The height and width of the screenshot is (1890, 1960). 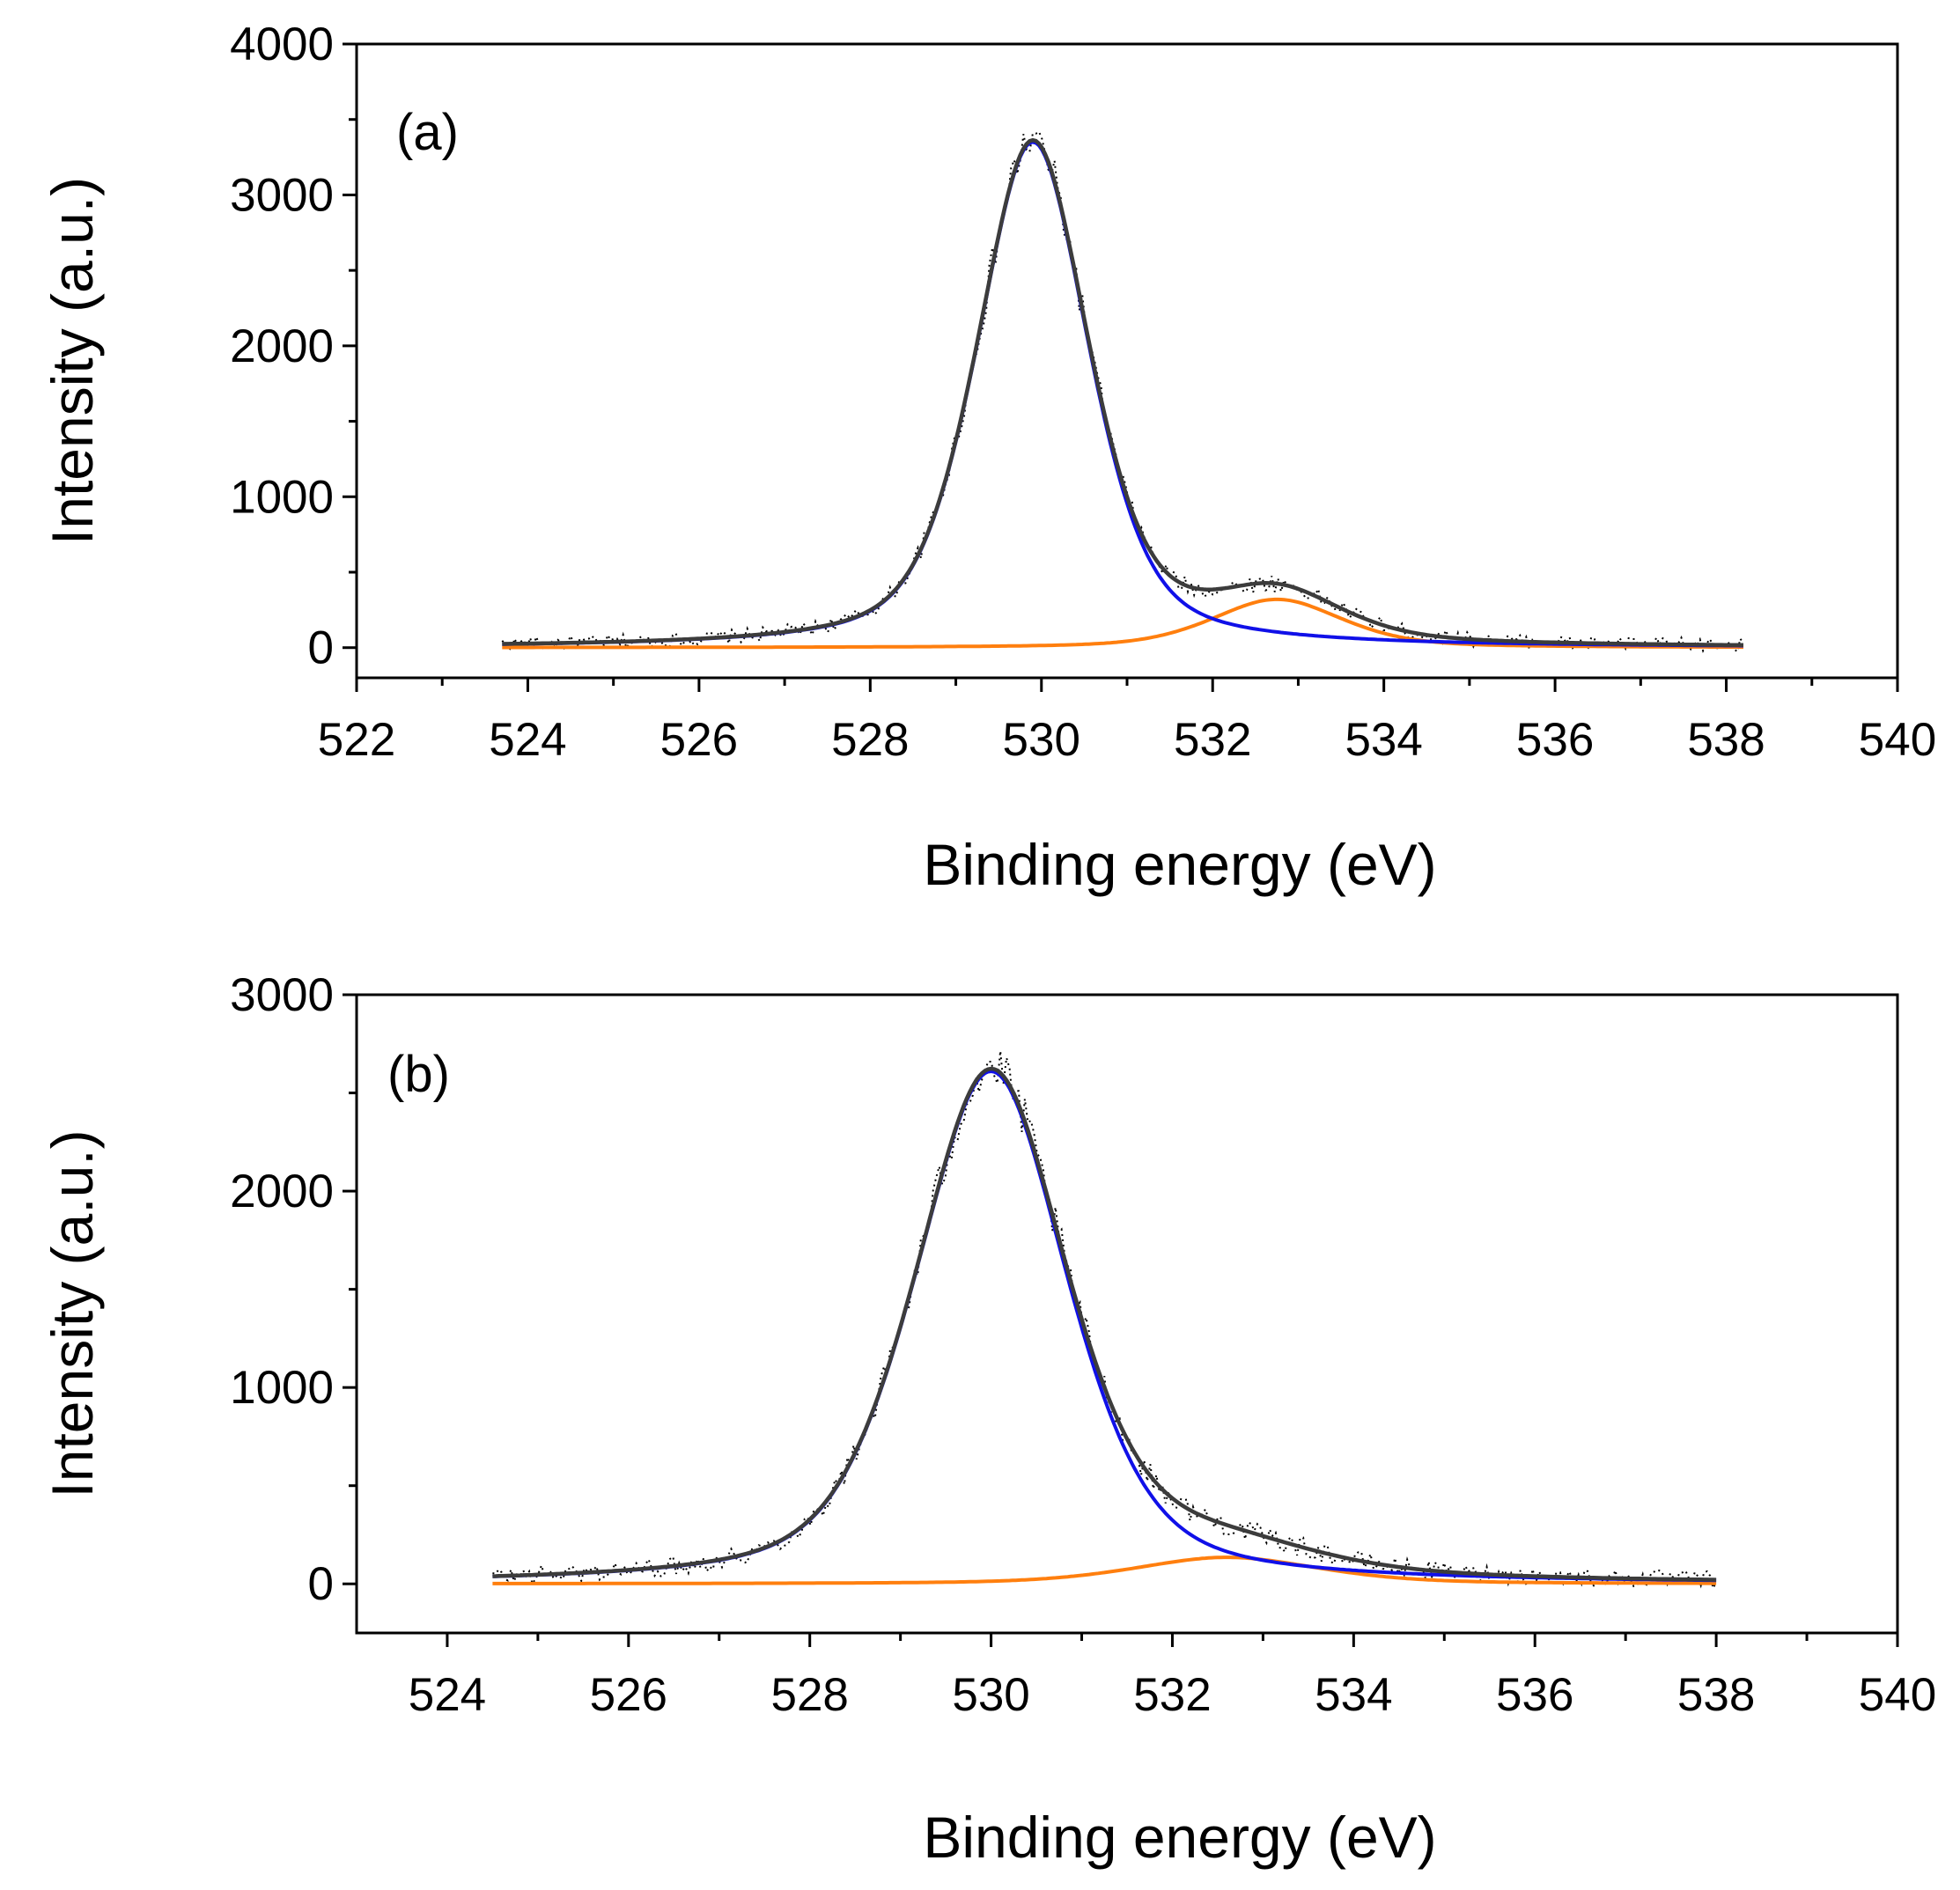 I want to click on x-tick-label: 522, so click(x=356, y=740).